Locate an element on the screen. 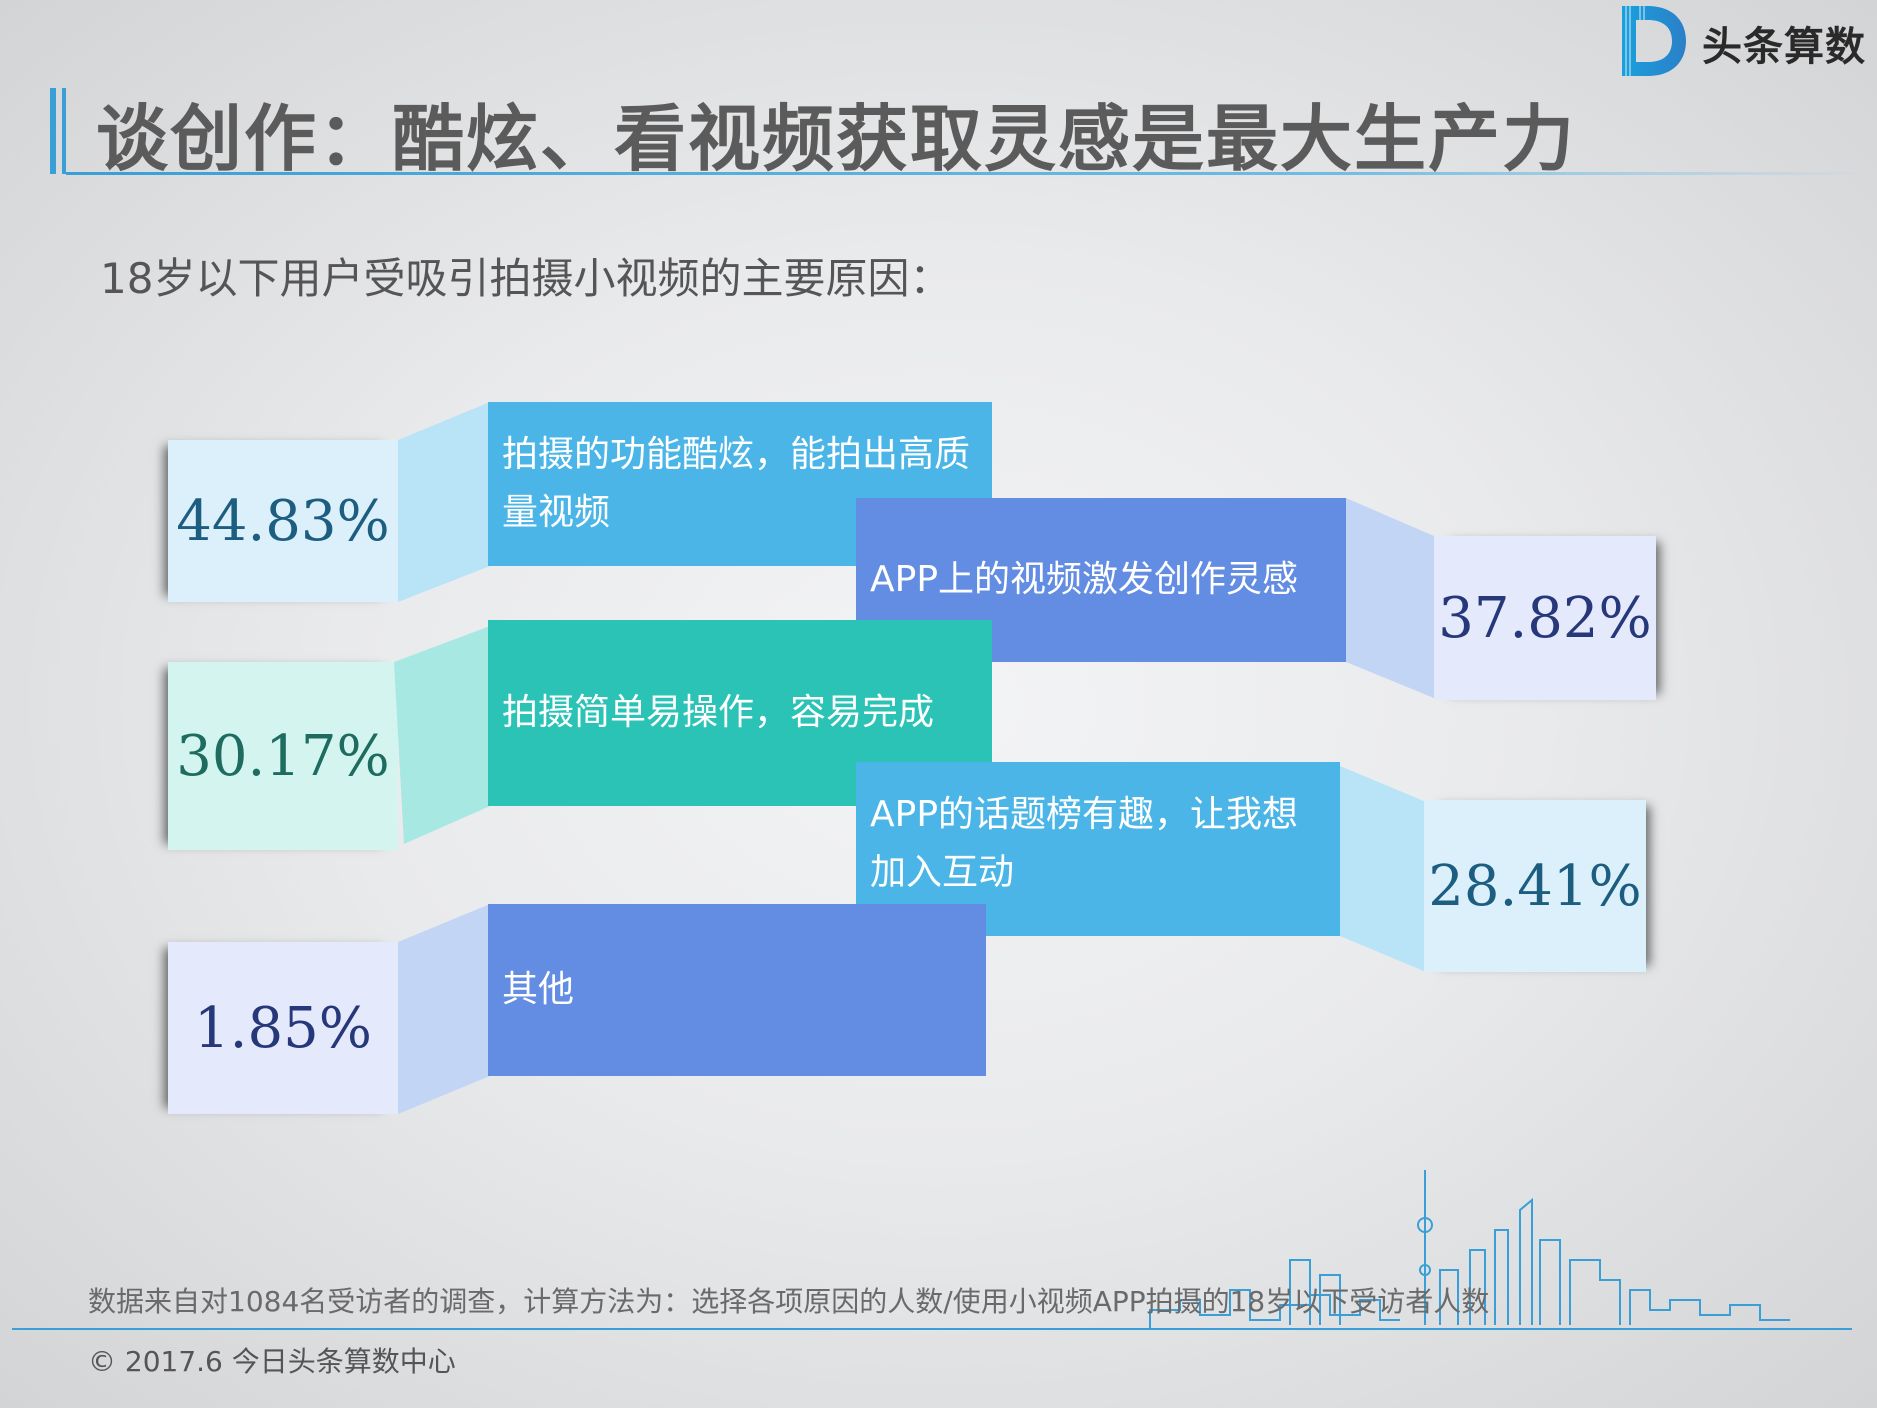 The image size is (1877, 1408). value-text-2: 37.82% is located at coordinates (1545, 618).